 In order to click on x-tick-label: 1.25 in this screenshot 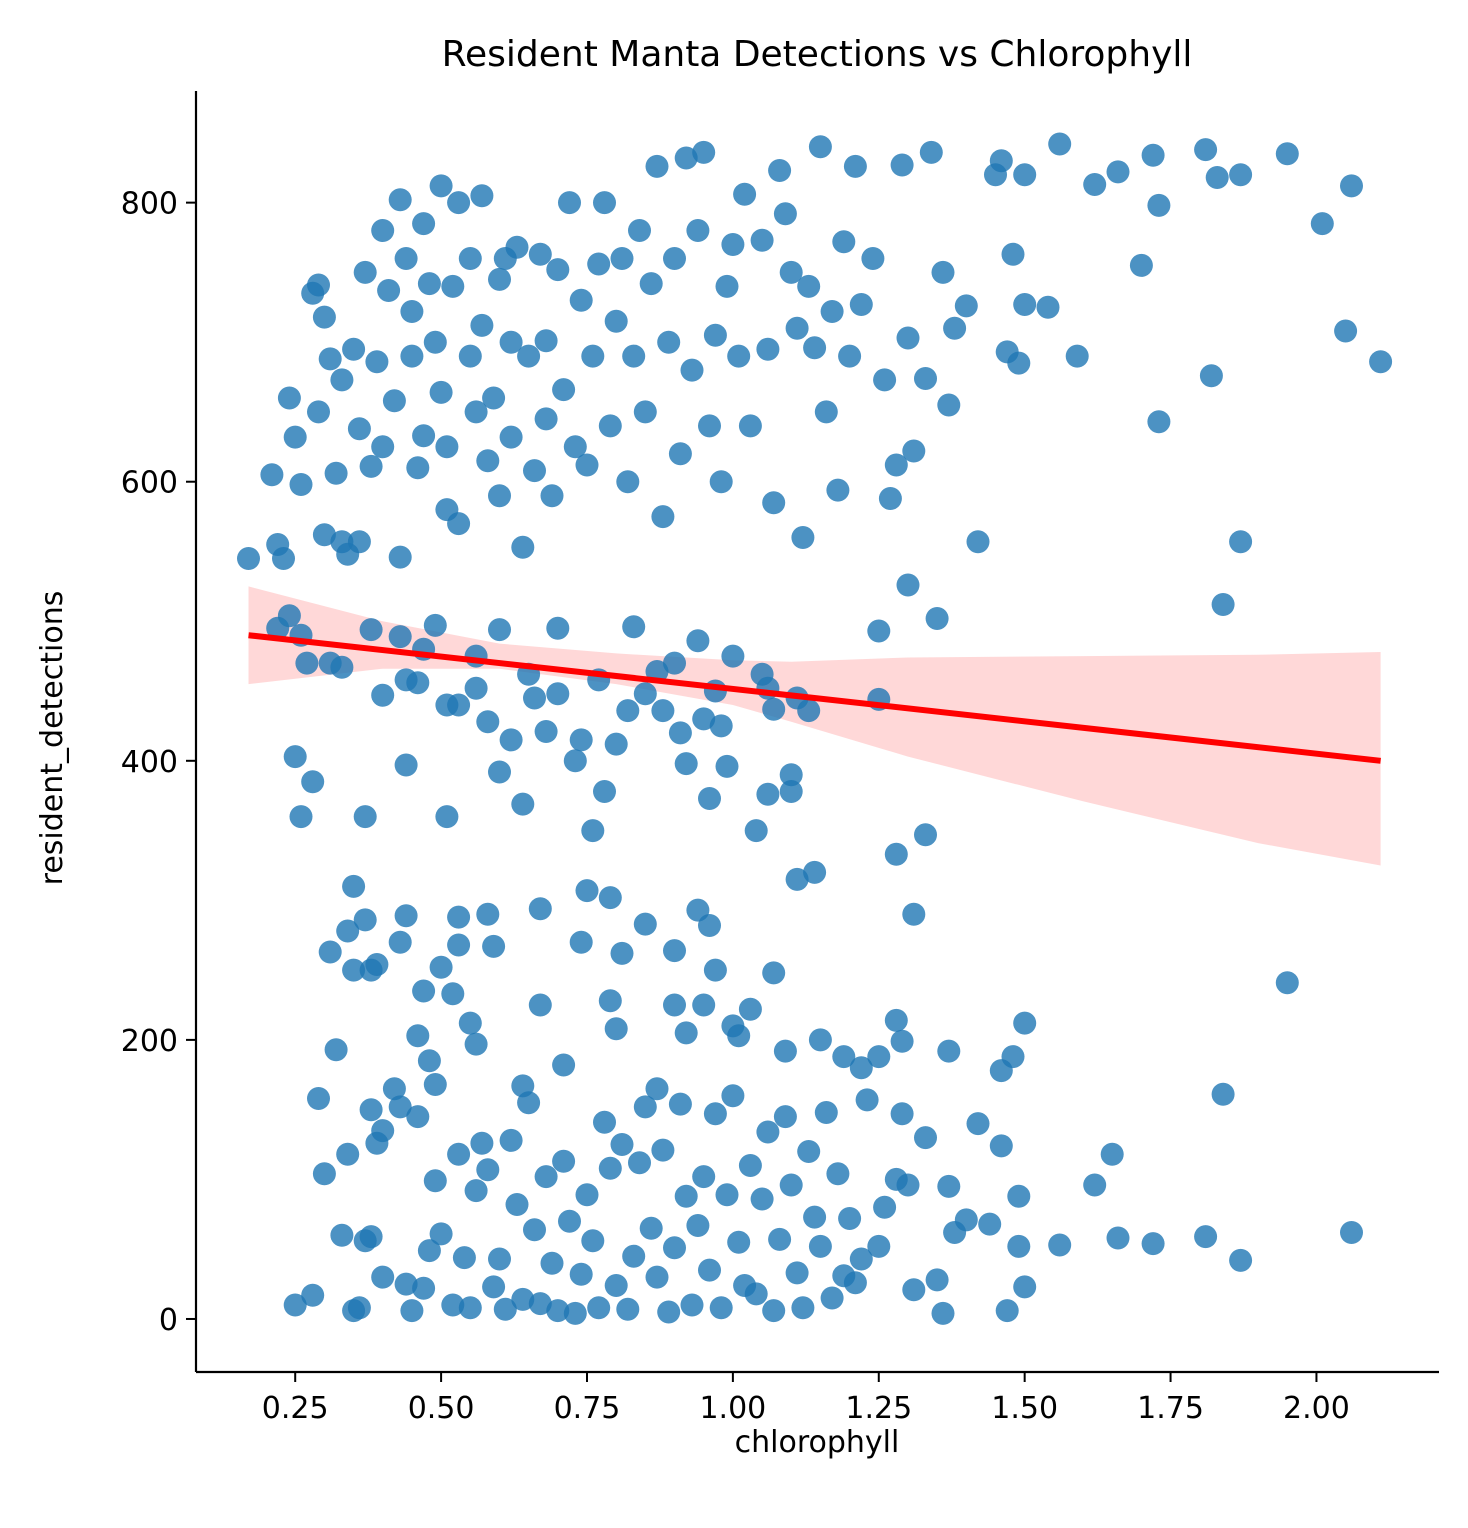, I will do `click(878, 1408)`.